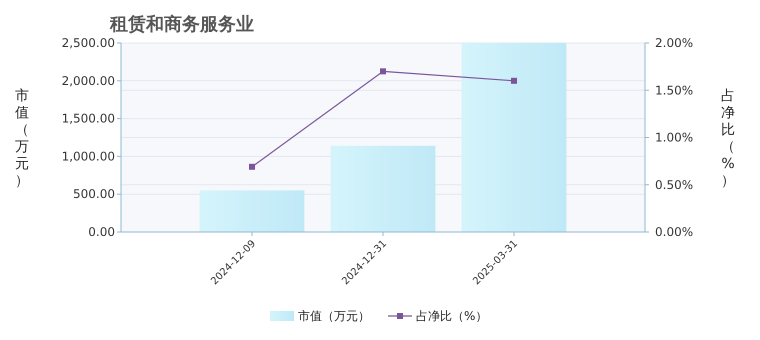  Describe the element at coordinates (674, 90) in the screenshot. I see `y2-tick-label: 1.50%` at that location.